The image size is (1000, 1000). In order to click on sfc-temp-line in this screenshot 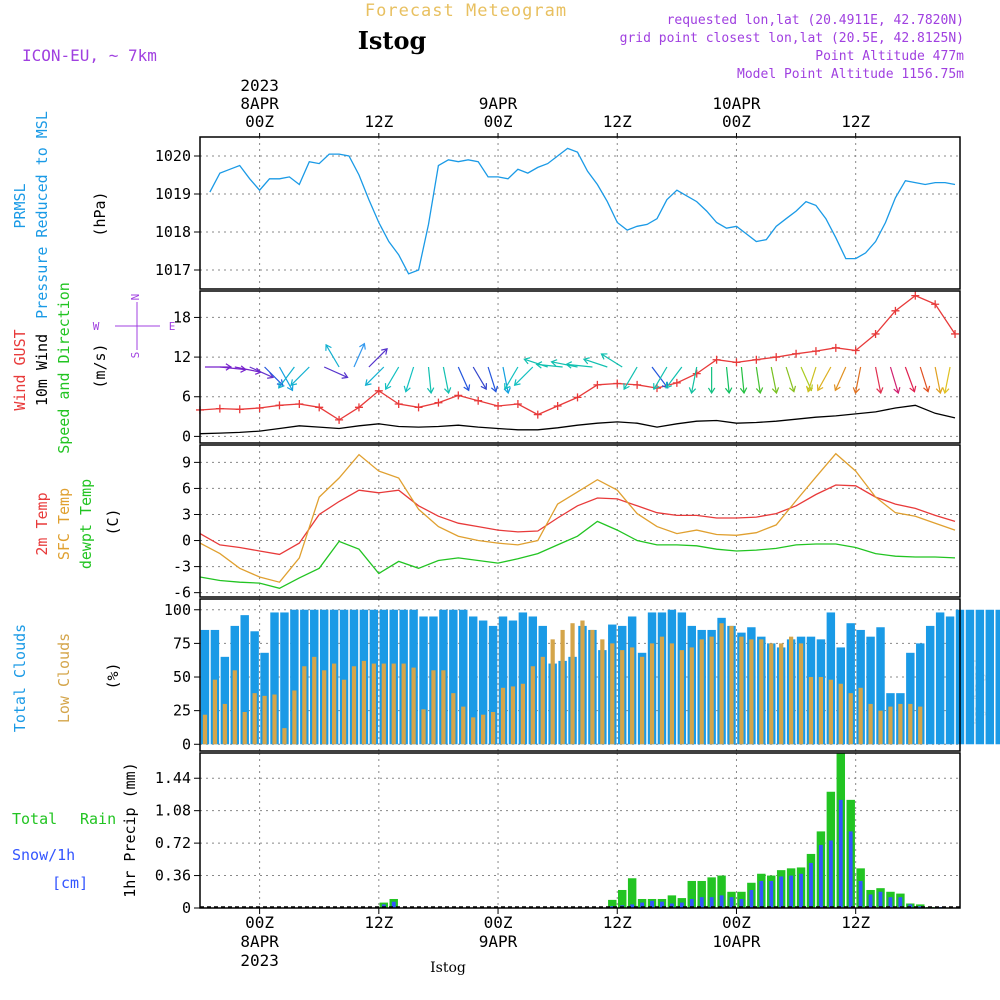, I will do `click(577, 517)`.